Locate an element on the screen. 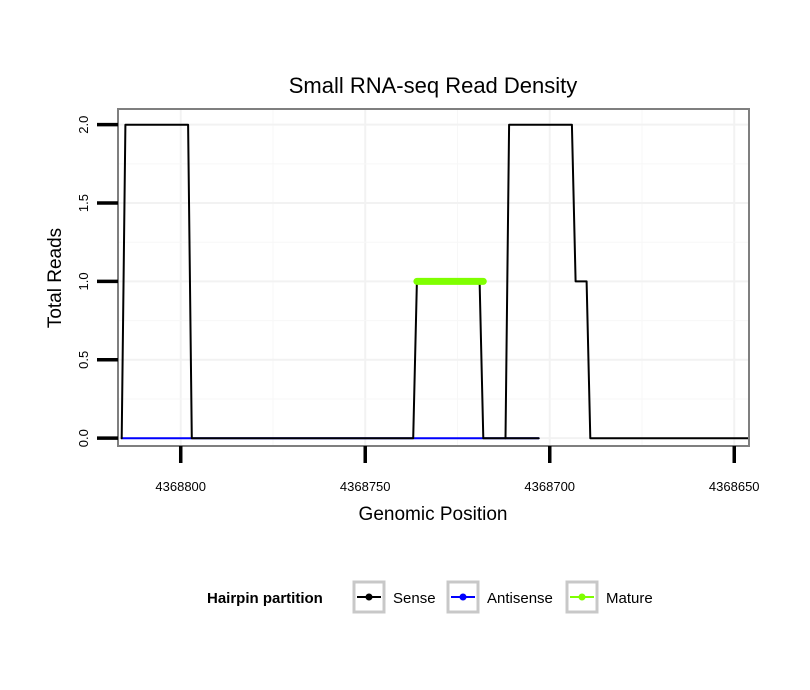 The width and height of the screenshot is (810, 690). legend-label-sense: Sense is located at coordinates (414, 598).